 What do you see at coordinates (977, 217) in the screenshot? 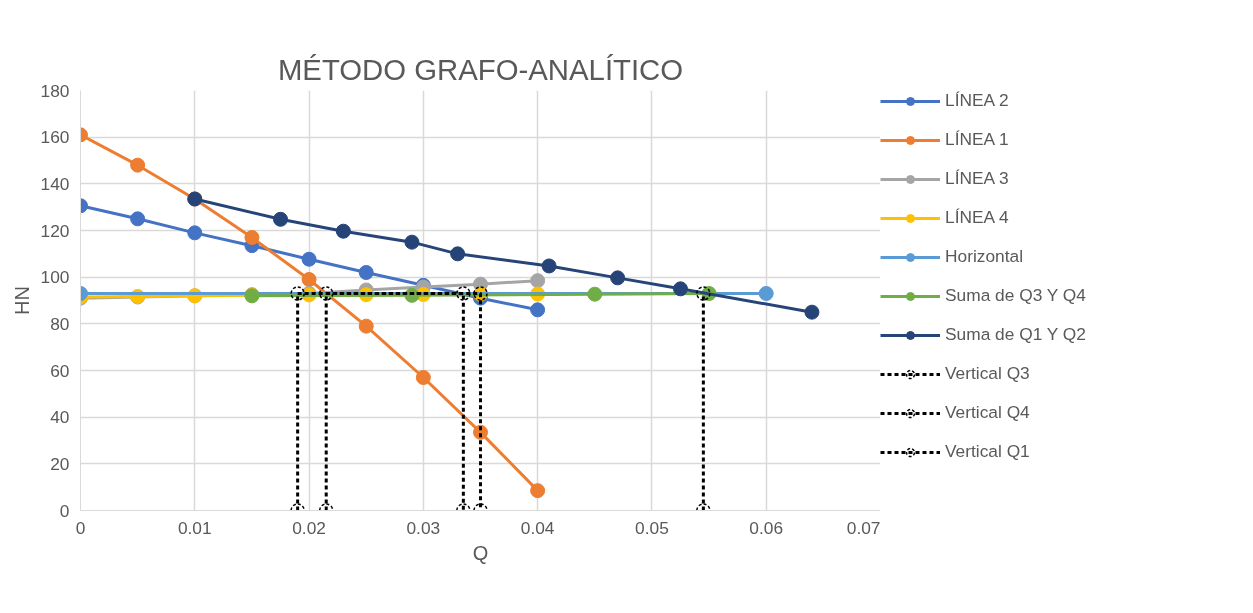
I see `legend-label: LÍNEA 4` at bounding box center [977, 217].